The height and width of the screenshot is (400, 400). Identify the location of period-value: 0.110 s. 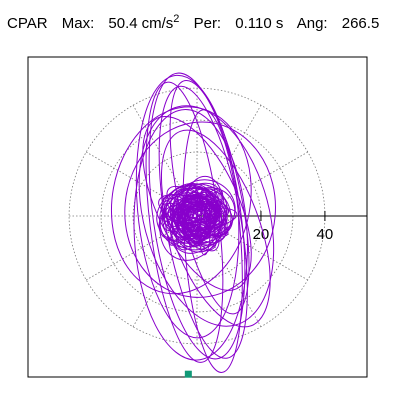
(259, 23).